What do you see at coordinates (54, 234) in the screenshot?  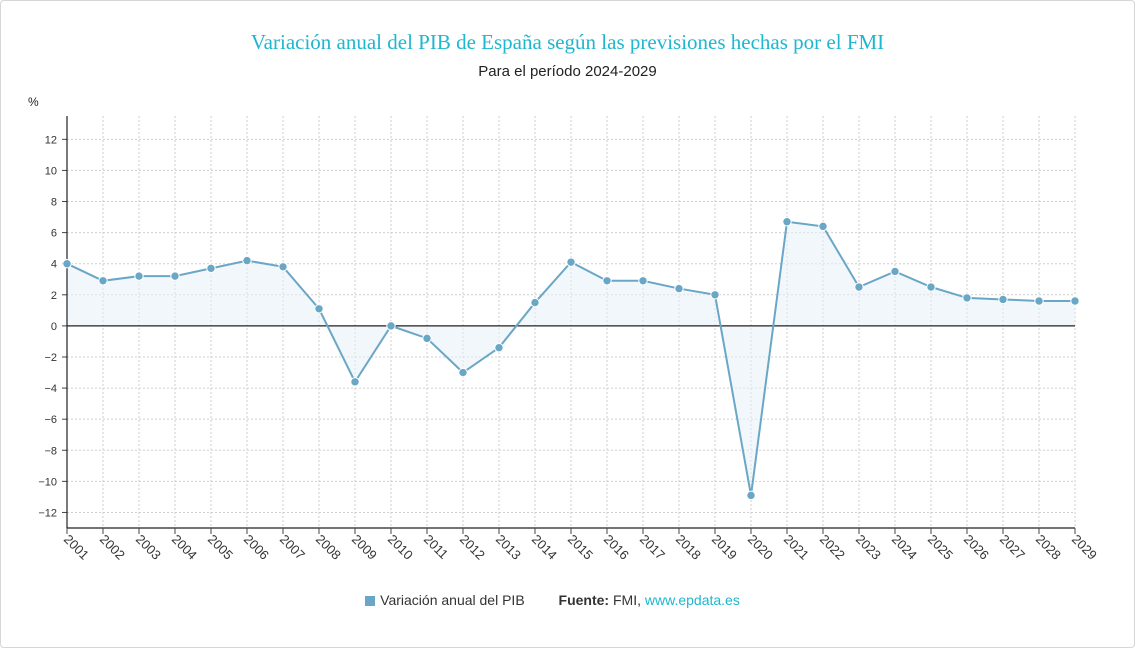 I see `y-tick-label: 6` at bounding box center [54, 234].